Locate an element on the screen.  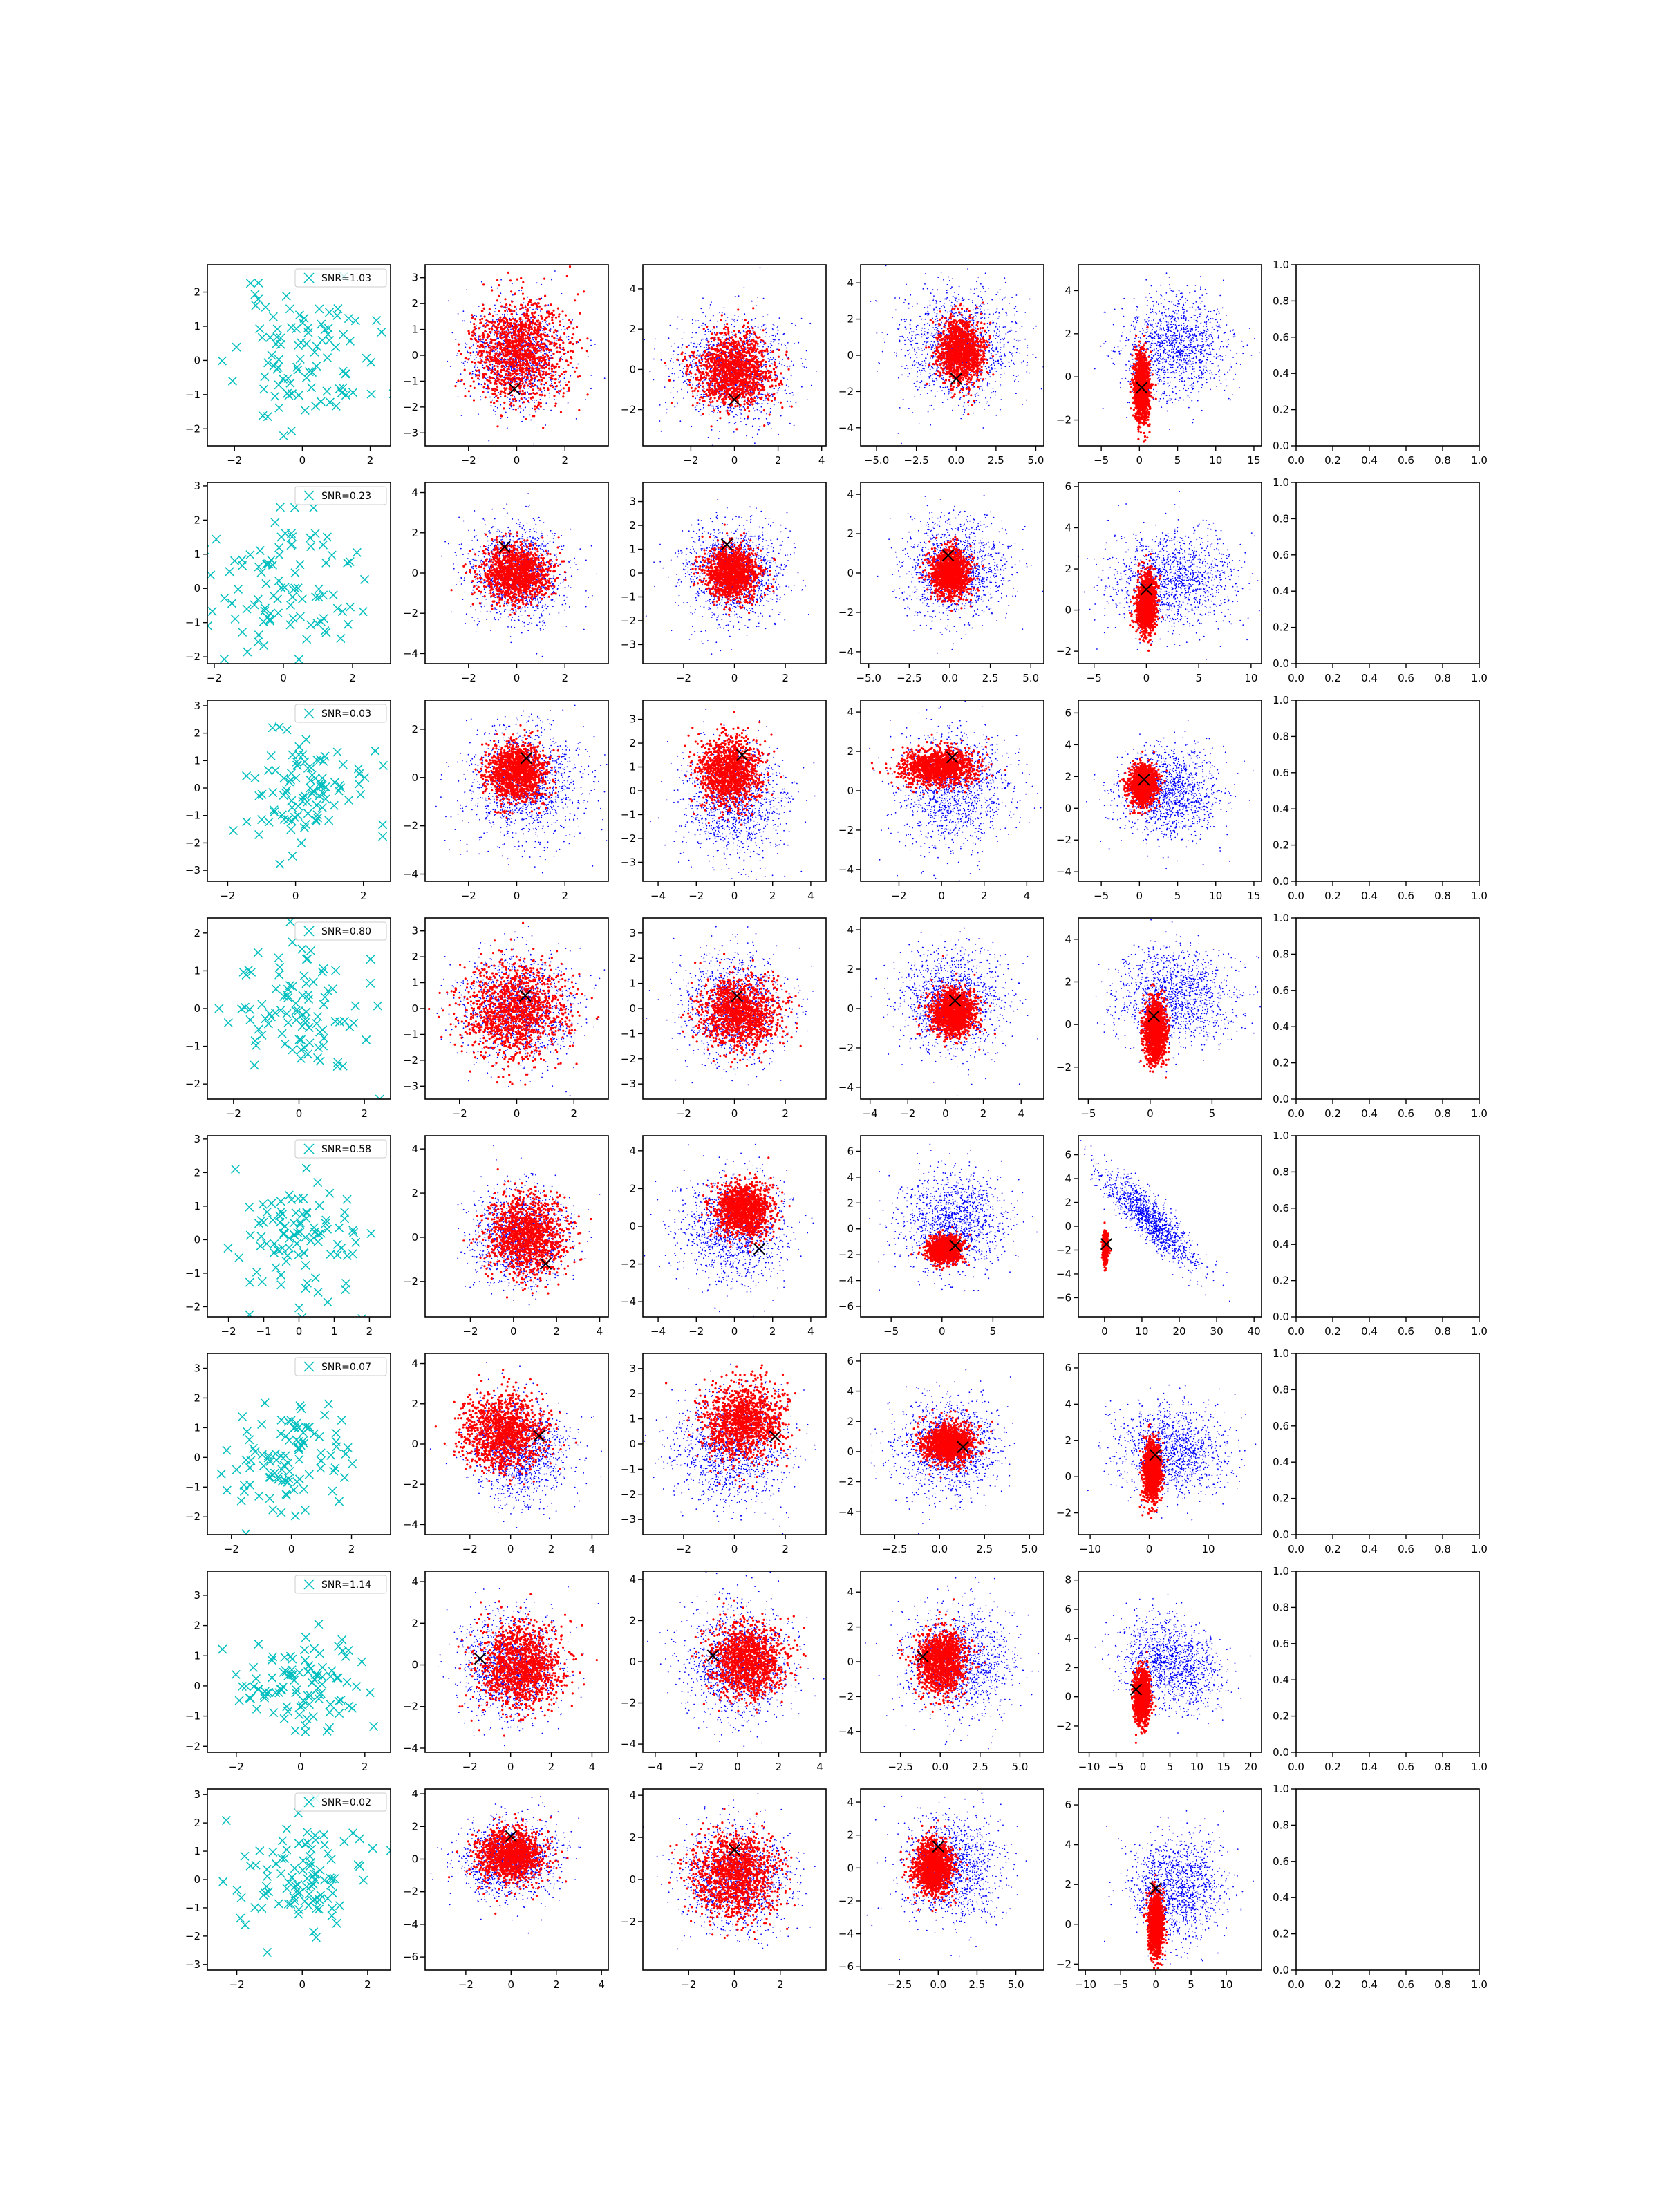
x-tick-label: 2 is located at coordinates (371, 460).